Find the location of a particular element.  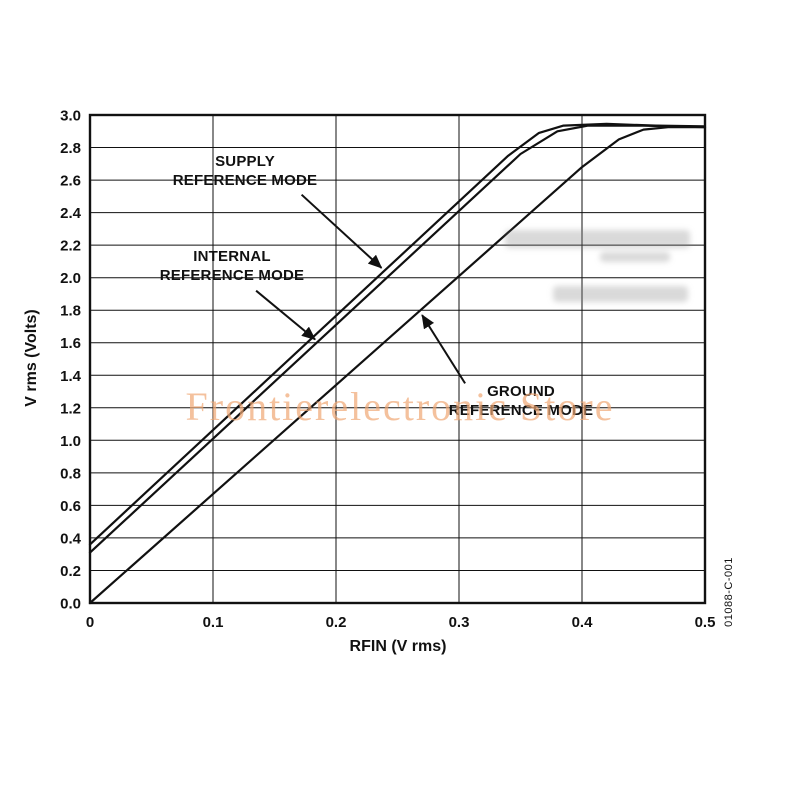

y-tick-label: 2.6 is located at coordinates (70, 181).